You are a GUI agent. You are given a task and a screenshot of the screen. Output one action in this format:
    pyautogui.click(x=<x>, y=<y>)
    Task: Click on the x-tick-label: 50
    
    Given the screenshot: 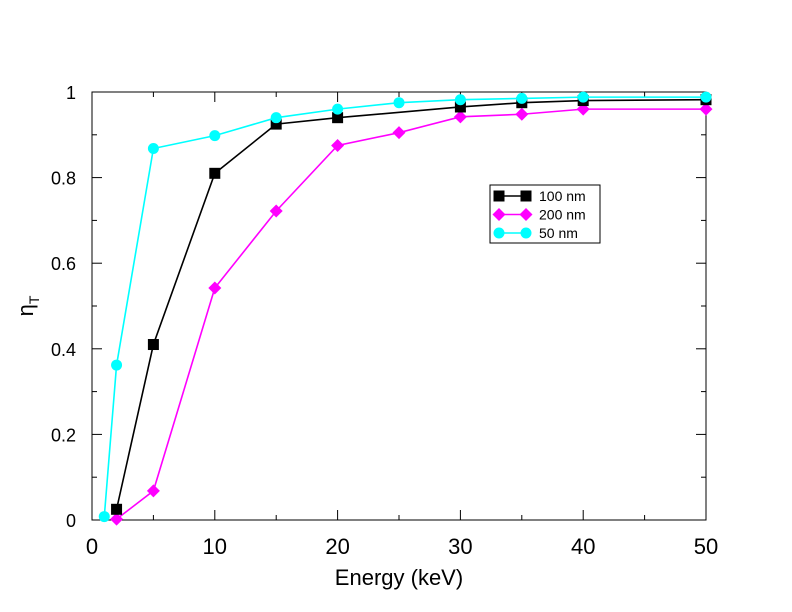 What is the action you would take?
    pyautogui.click(x=706, y=546)
    